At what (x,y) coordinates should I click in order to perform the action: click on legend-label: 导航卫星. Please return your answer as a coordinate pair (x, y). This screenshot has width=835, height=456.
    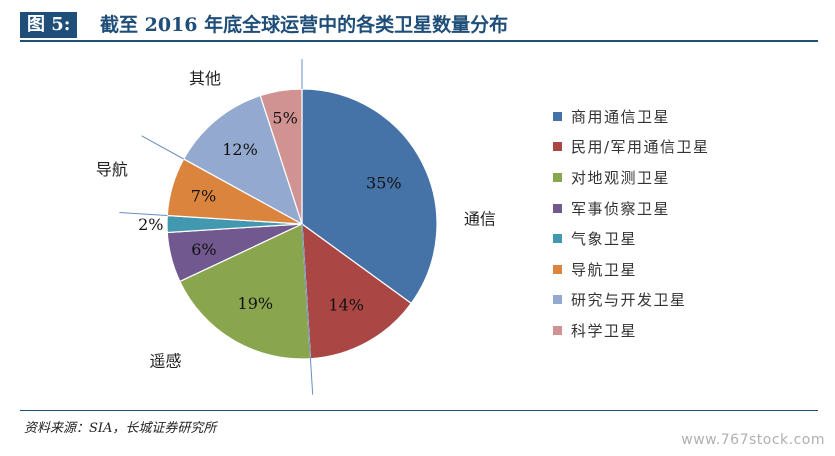
    Looking at the image, I should click on (604, 269).